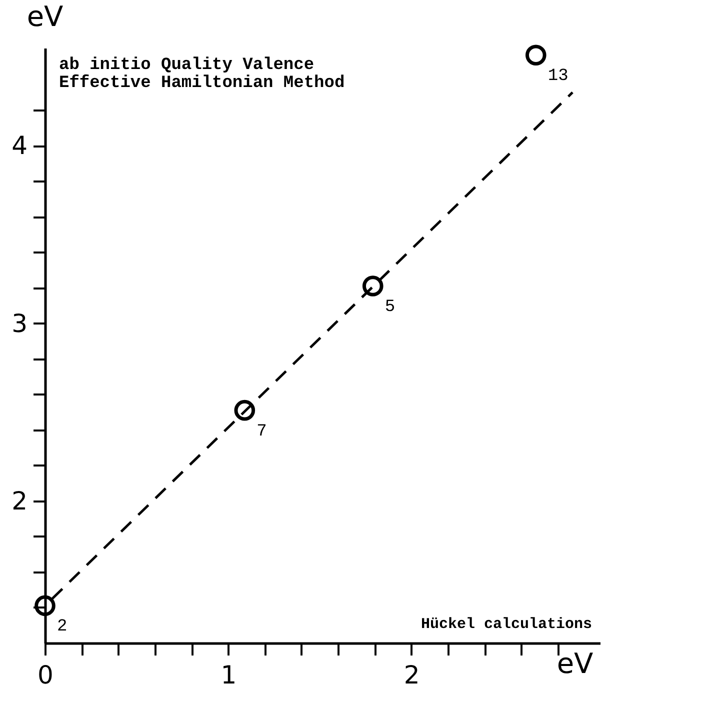  I want to click on y-tick-label: 3, so click(20, 323).